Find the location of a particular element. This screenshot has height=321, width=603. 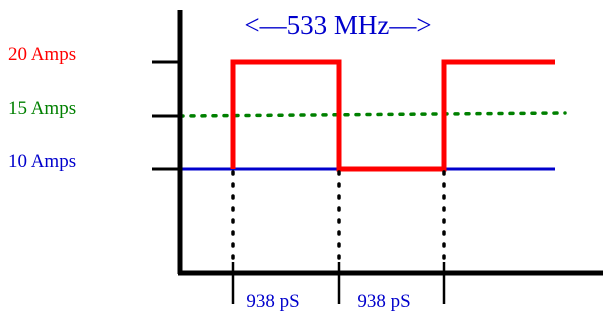

interval-label-2: 938 pS is located at coordinates (383, 301).